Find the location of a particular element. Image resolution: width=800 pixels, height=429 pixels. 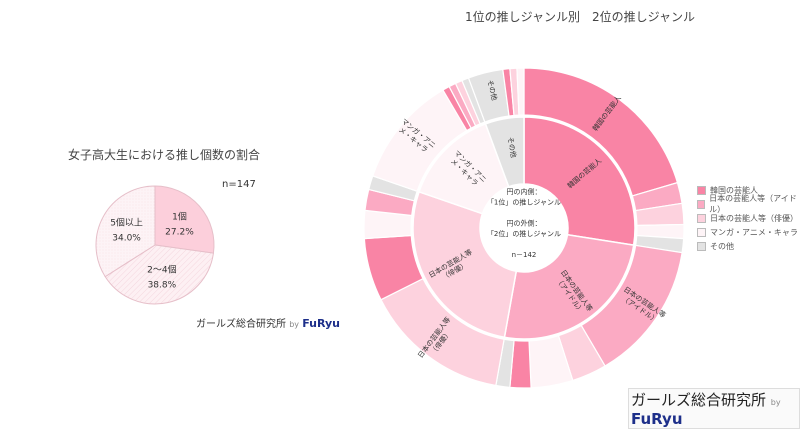

legend-item-manga: マンガ・アニメ・キャラ is located at coordinates (748, 232).